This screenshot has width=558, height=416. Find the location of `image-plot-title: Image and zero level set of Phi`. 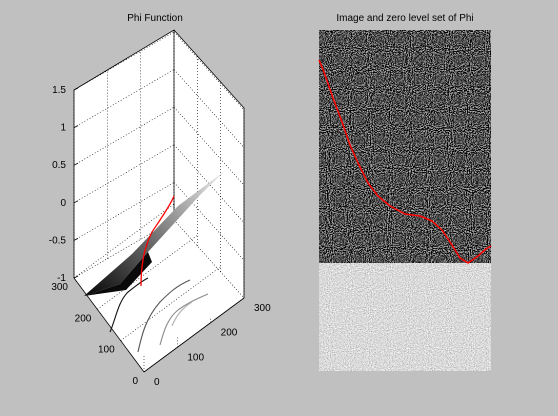

image-plot-title: Image and zero level set of Phi is located at coordinates (404, 18).